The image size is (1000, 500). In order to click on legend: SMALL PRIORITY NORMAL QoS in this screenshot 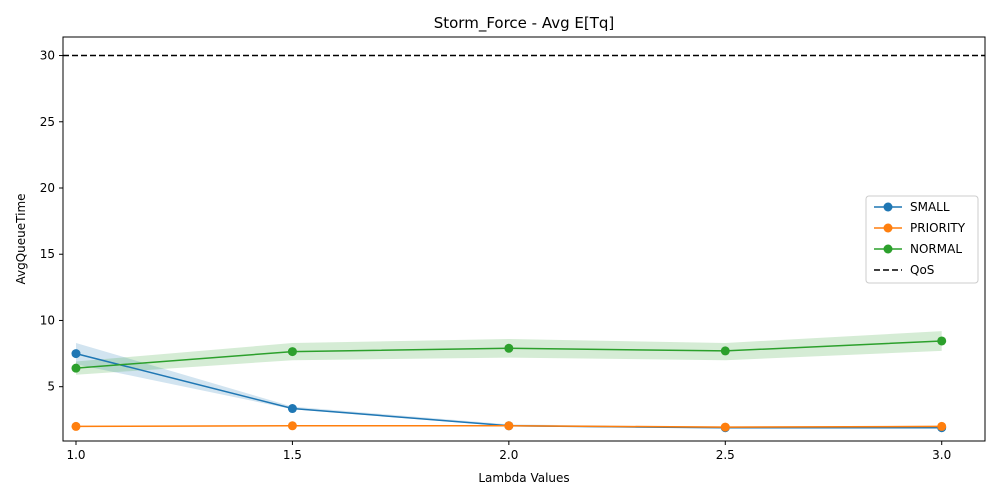, I will do `click(922, 239)`.